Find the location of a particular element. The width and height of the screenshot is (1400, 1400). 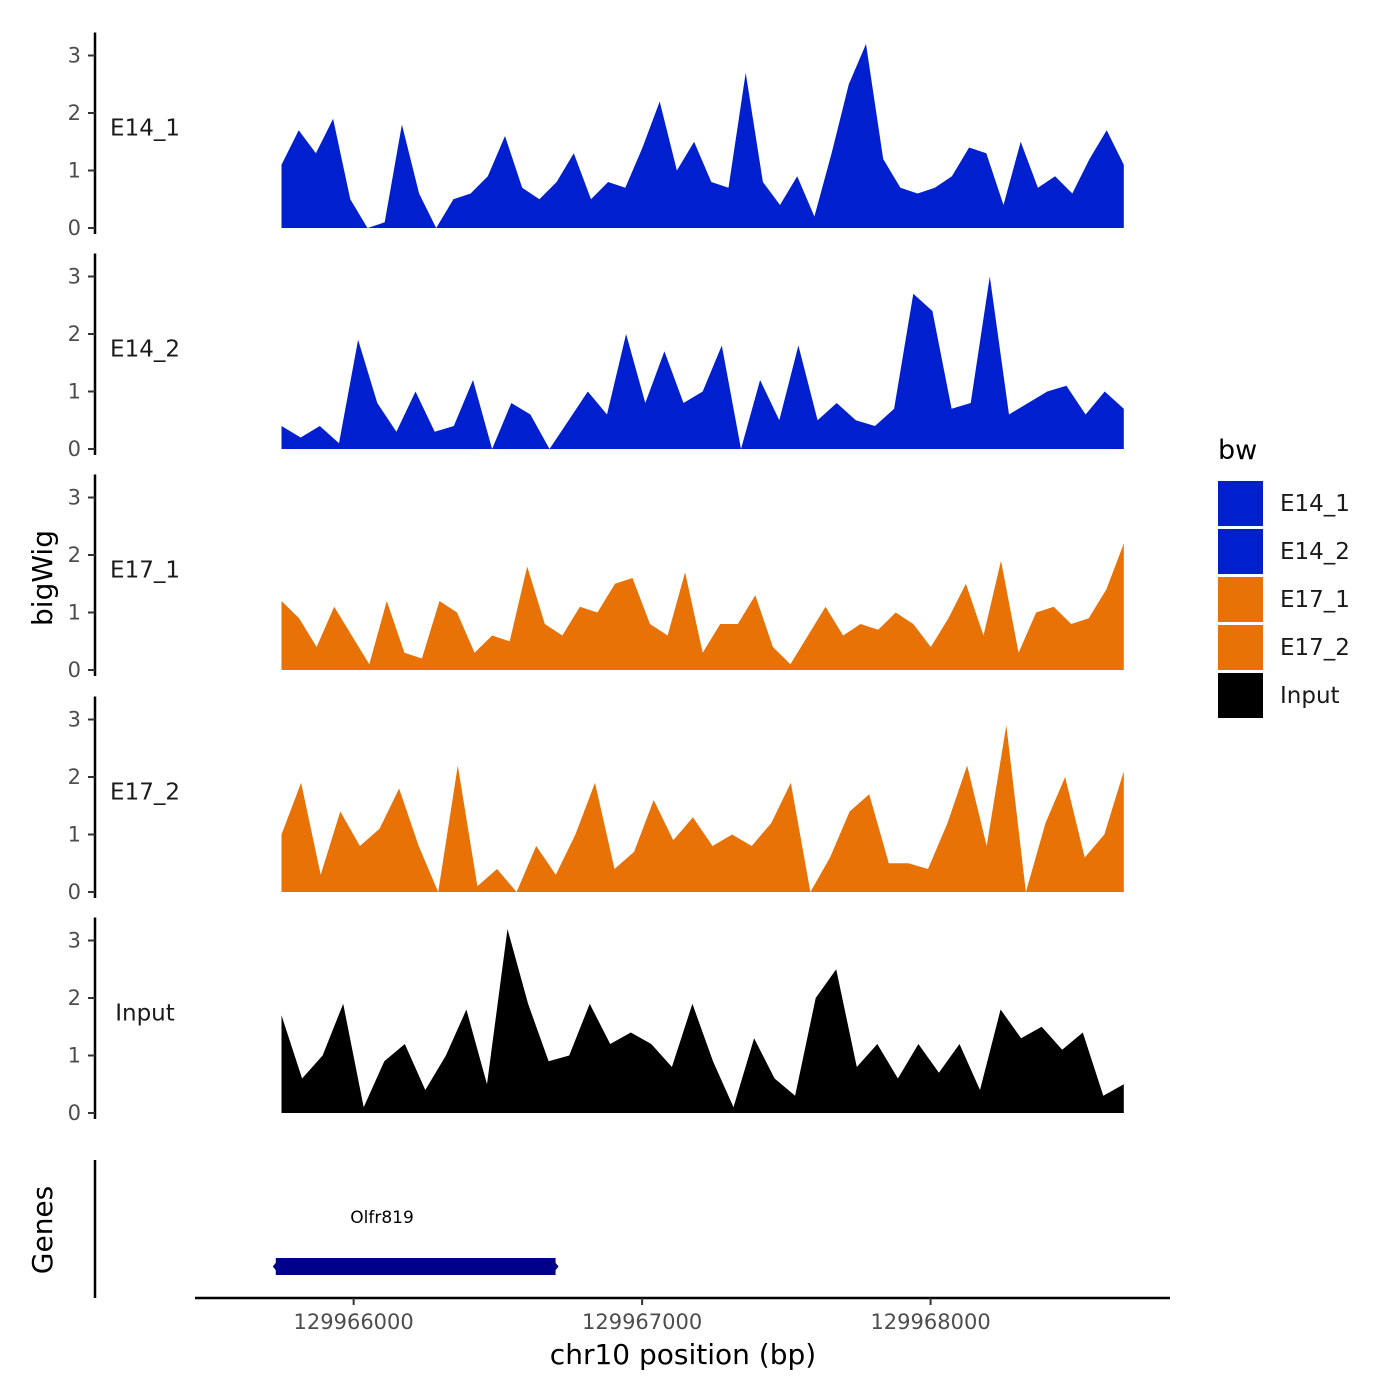

legend-swatch-Input is located at coordinates (1240, 695).